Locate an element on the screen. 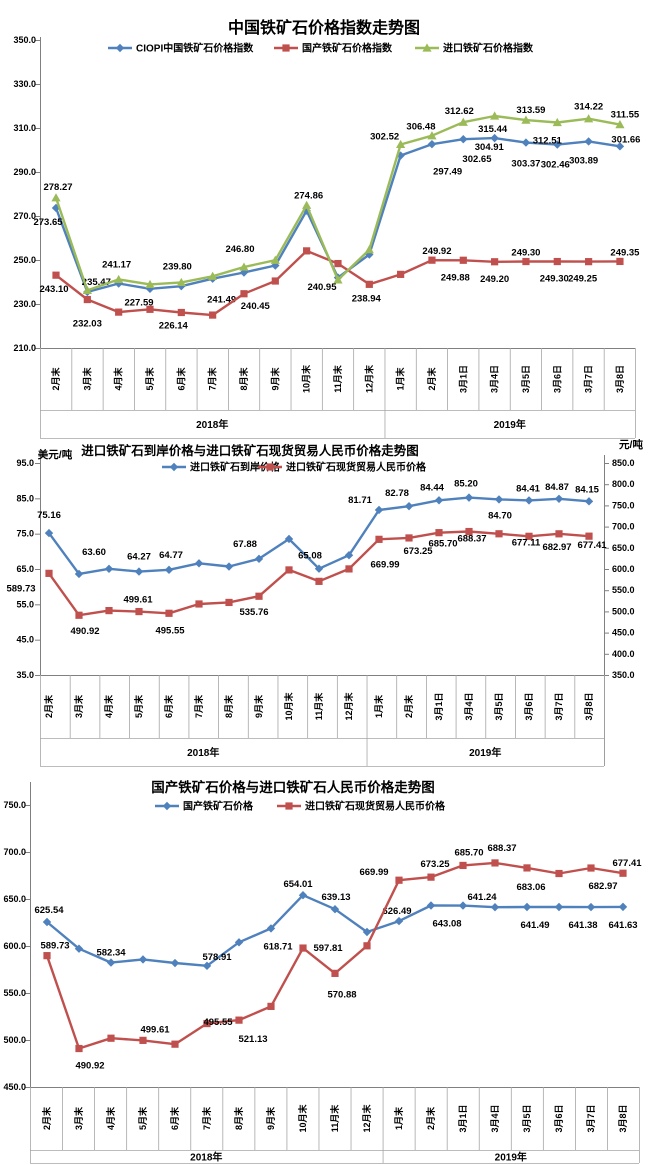  chart2-legend: 进口铁矿石到岸价格 进口铁矿石现货贸易人民币价格 is located at coordinates (294, 467).